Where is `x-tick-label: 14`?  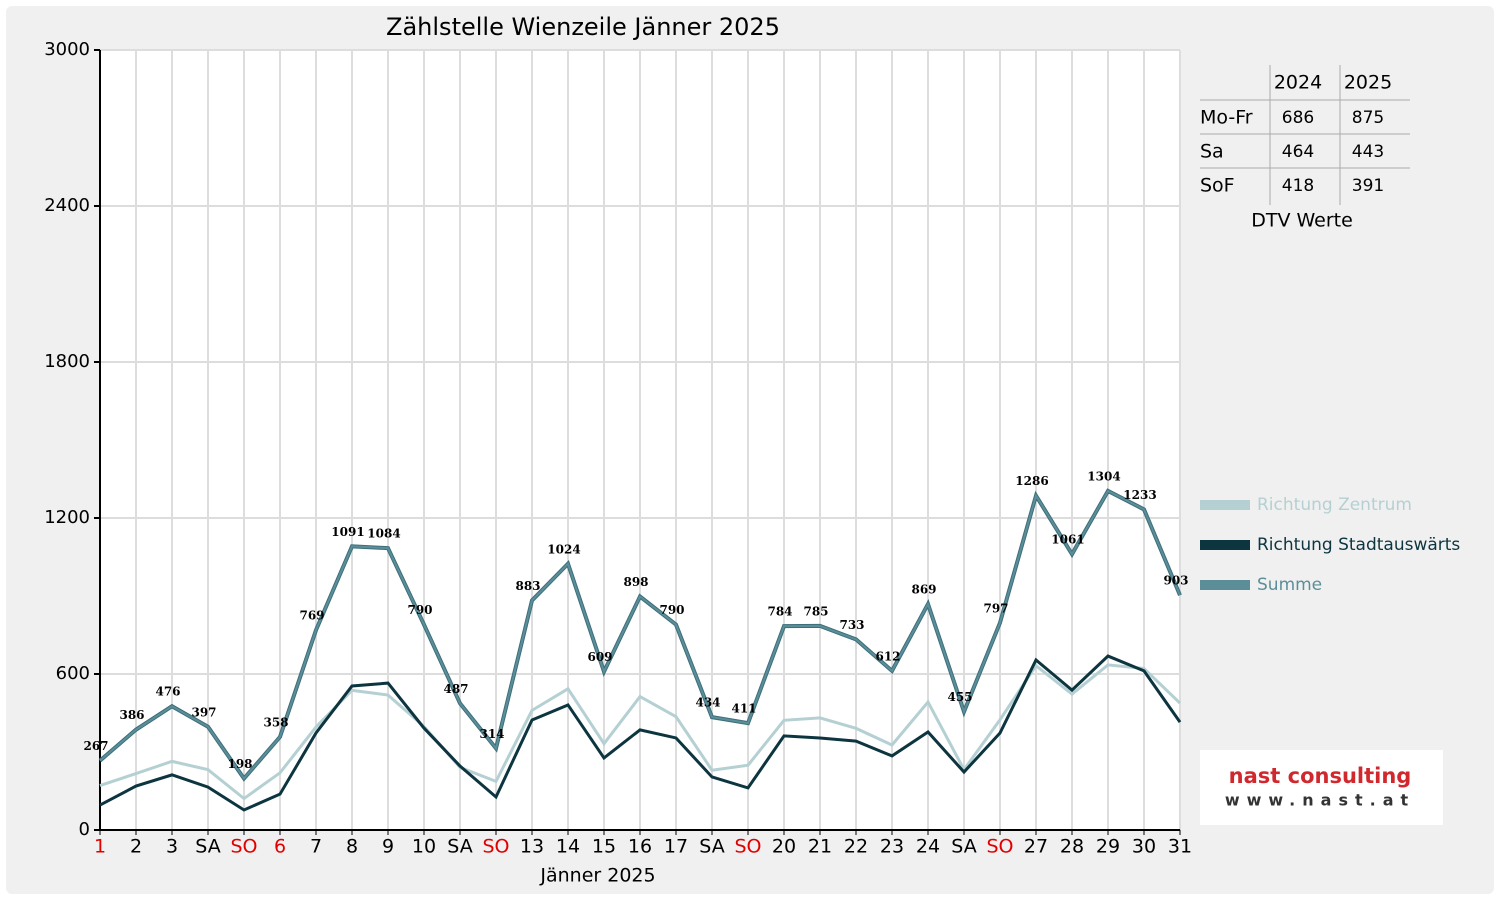 x-tick-label: 14 is located at coordinates (568, 847).